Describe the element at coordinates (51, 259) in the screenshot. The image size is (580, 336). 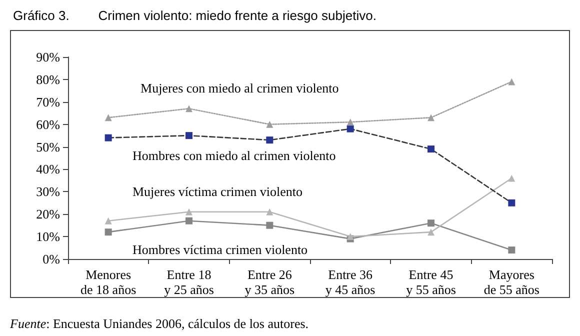
I see `y-tick-label: 0%` at that location.